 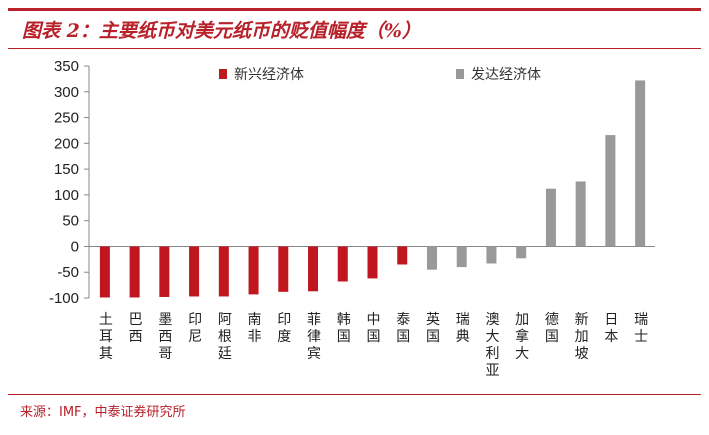 What do you see at coordinates (66, 169) in the screenshot?
I see `y-tick-label: 150` at bounding box center [66, 169].